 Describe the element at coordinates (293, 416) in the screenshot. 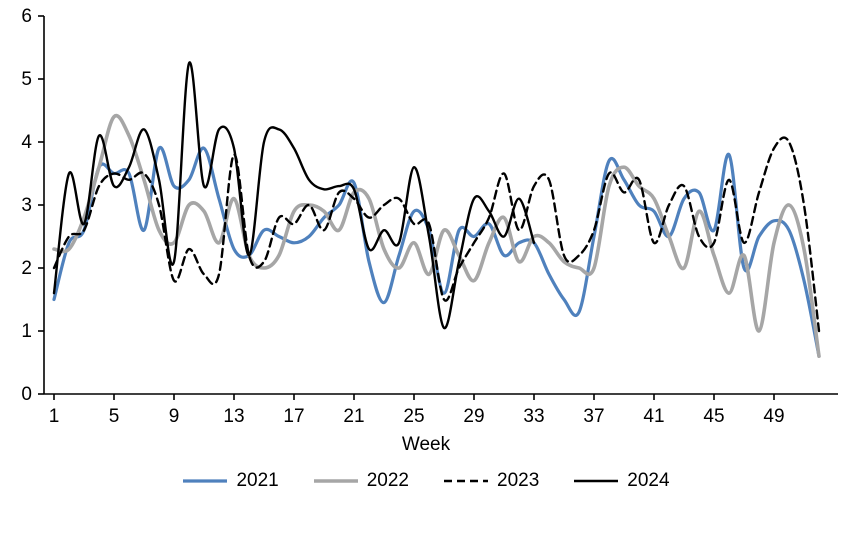

I see `x-tick-label: 17` at that location.